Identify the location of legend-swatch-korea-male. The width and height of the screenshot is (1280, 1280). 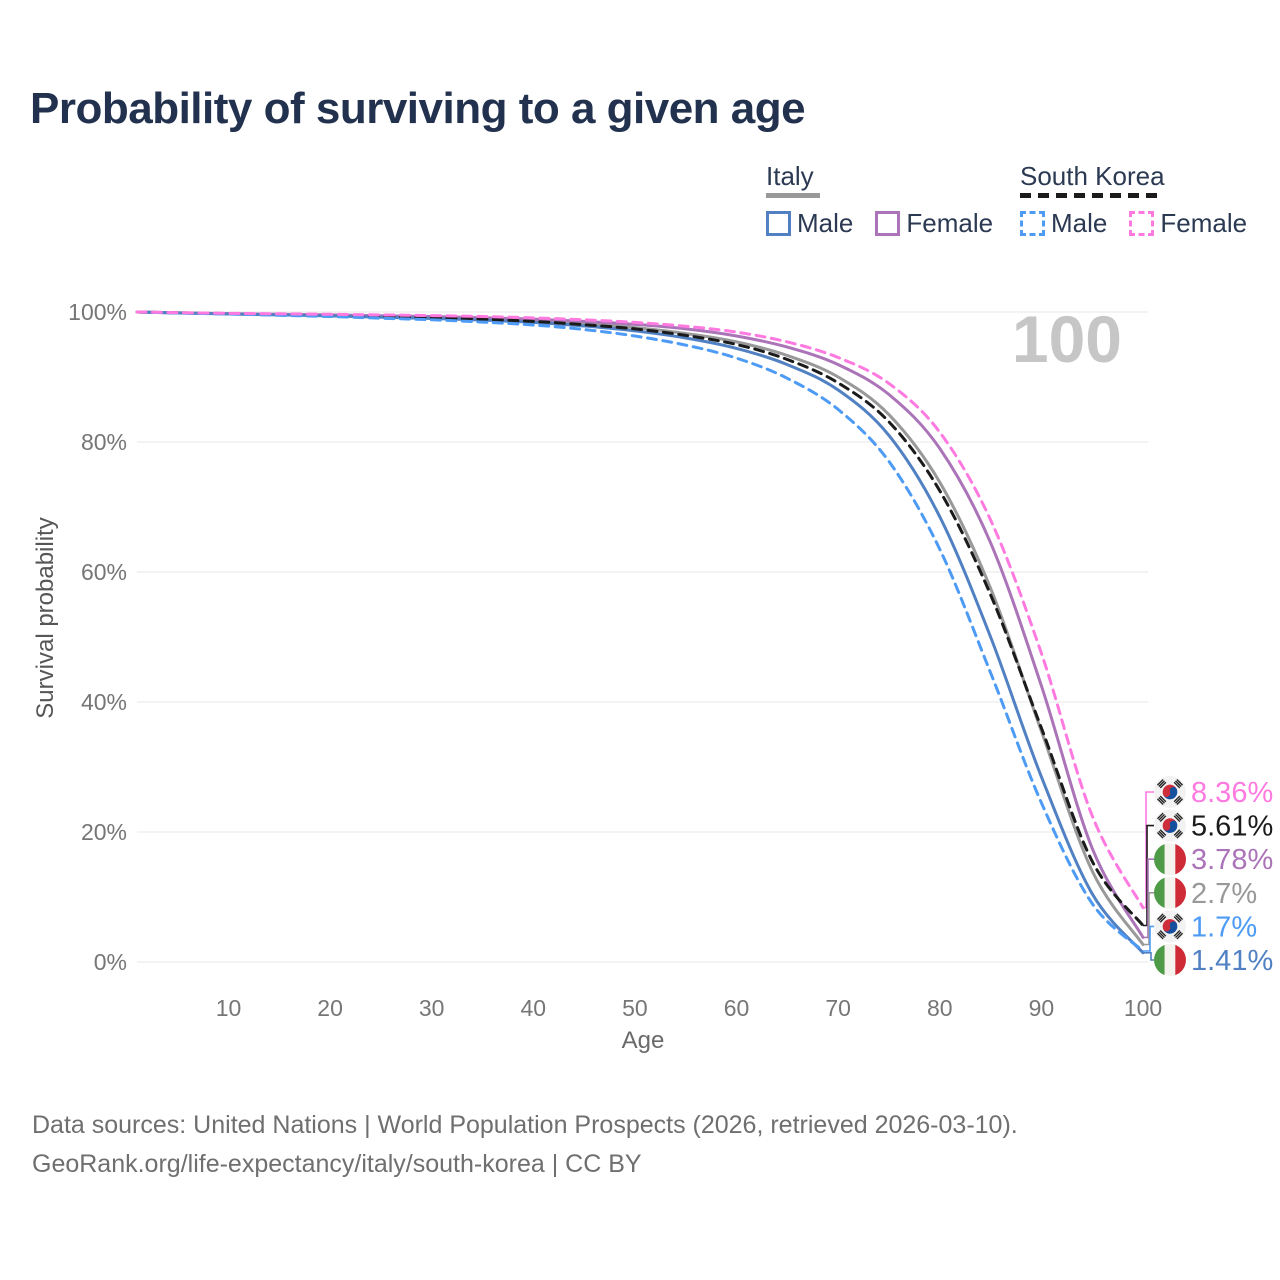
(1032, 223).